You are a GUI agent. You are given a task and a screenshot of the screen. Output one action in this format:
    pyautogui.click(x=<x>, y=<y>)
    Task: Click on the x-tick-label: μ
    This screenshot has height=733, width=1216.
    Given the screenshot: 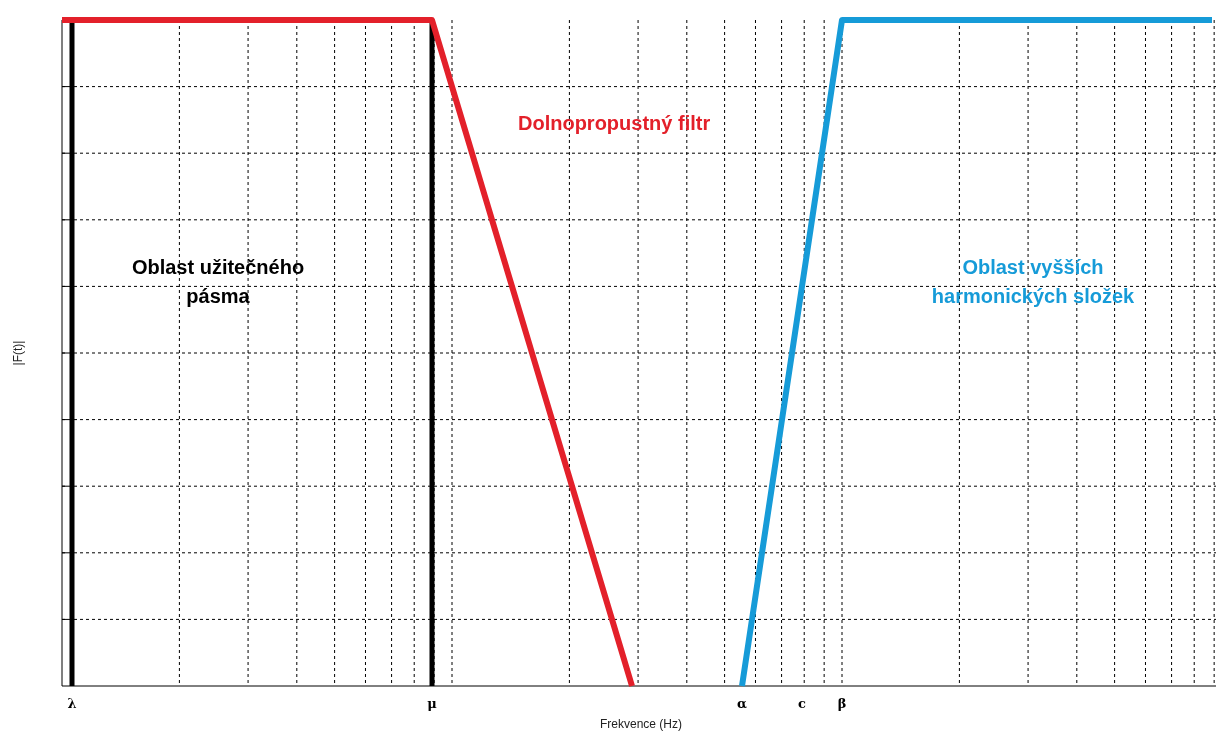 What is the action you would take?
    pyautogui.click(x=432, y=703)
    